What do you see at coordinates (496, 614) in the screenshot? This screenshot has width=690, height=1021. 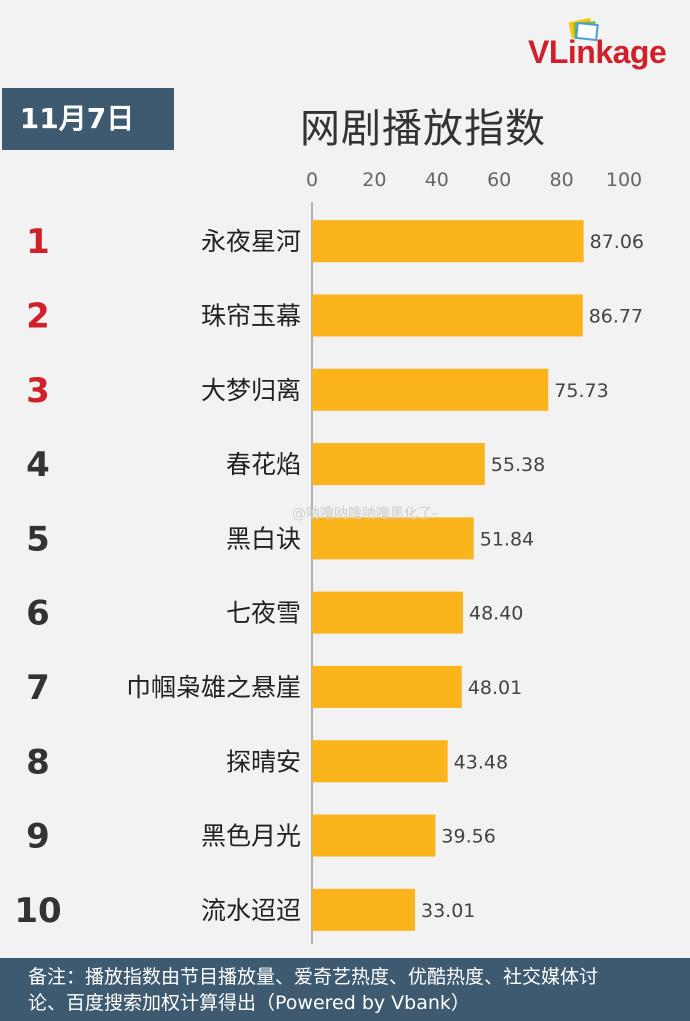 I see `value-label: 48.40` at bounding box center [496, 614].